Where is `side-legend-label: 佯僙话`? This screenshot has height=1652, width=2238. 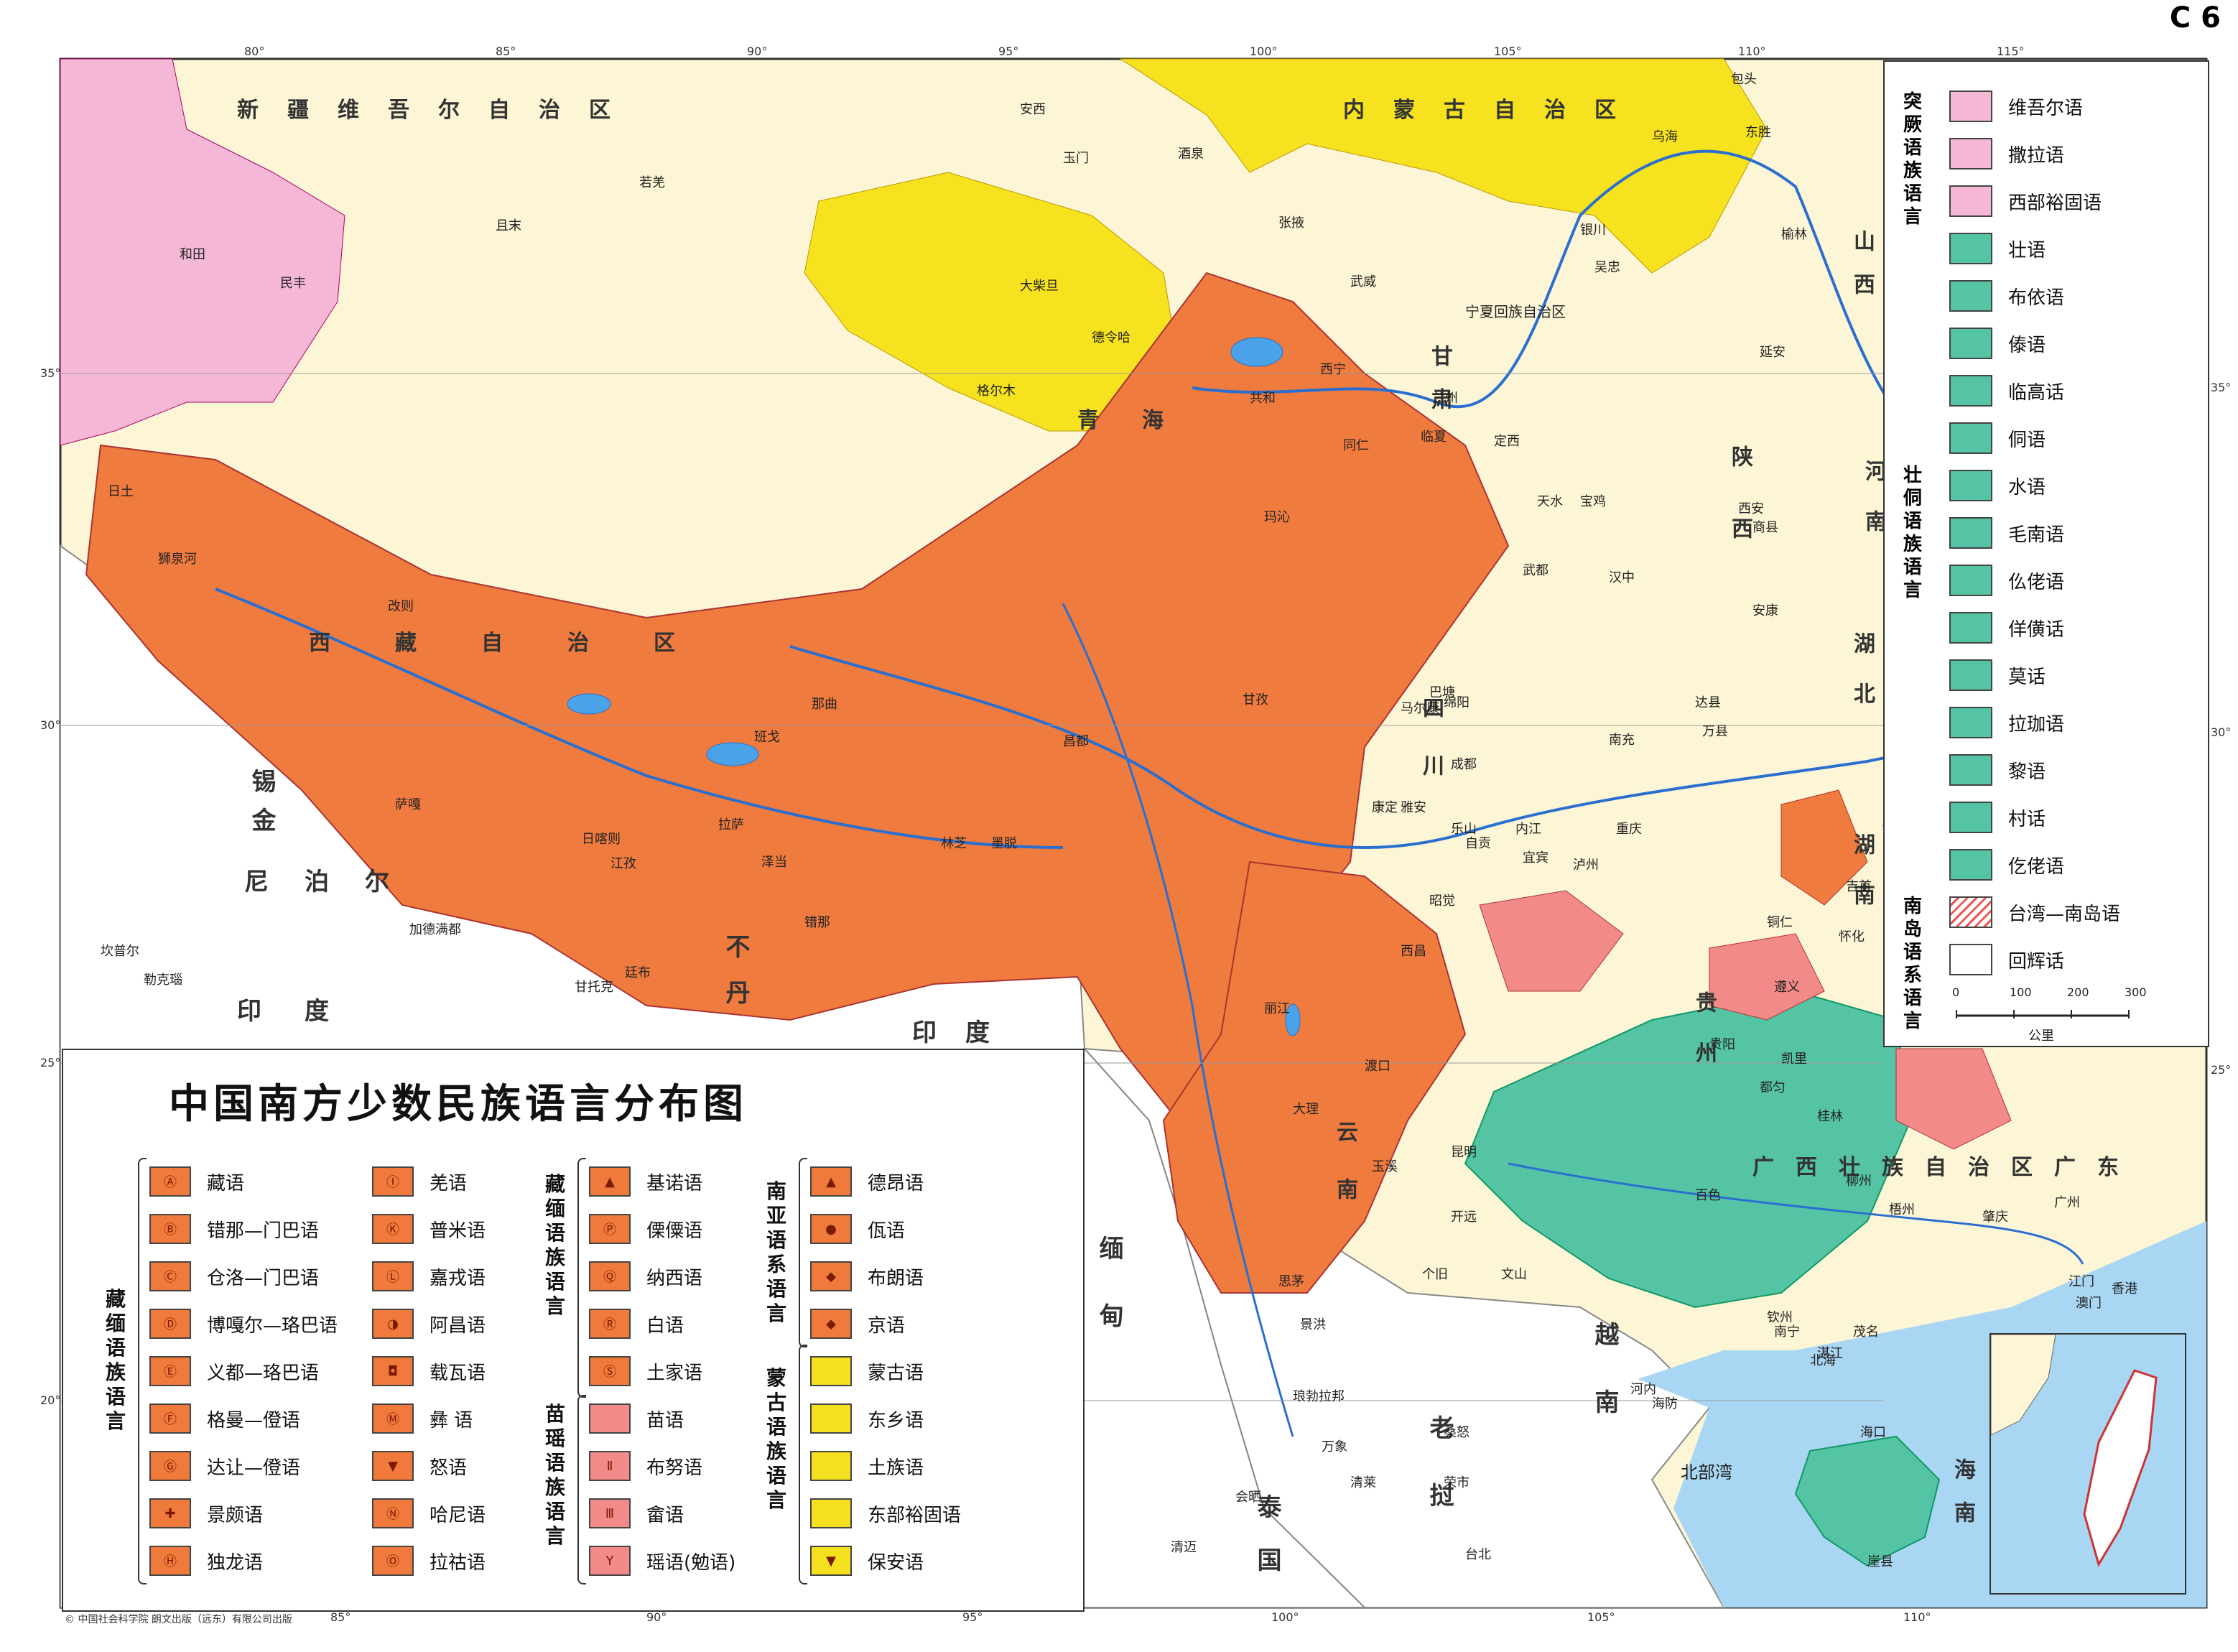
side-legend-label: 佯僙话 is located at coordinates (2036, 630).